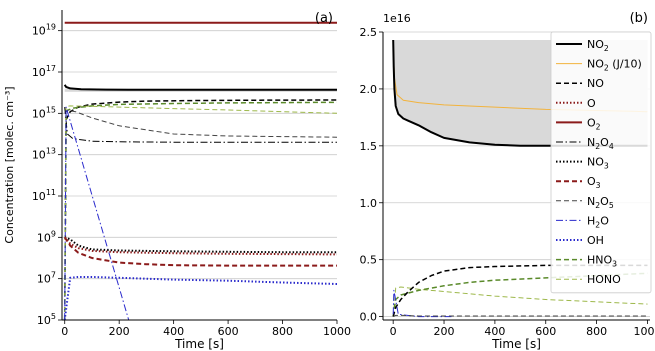 The width and height of the screenshot is (655, 351). What do you see at coordinates (228, 331) in the screenshot?
I see `panel-a-xtick-label: 600` at bounding box center [228, 331].